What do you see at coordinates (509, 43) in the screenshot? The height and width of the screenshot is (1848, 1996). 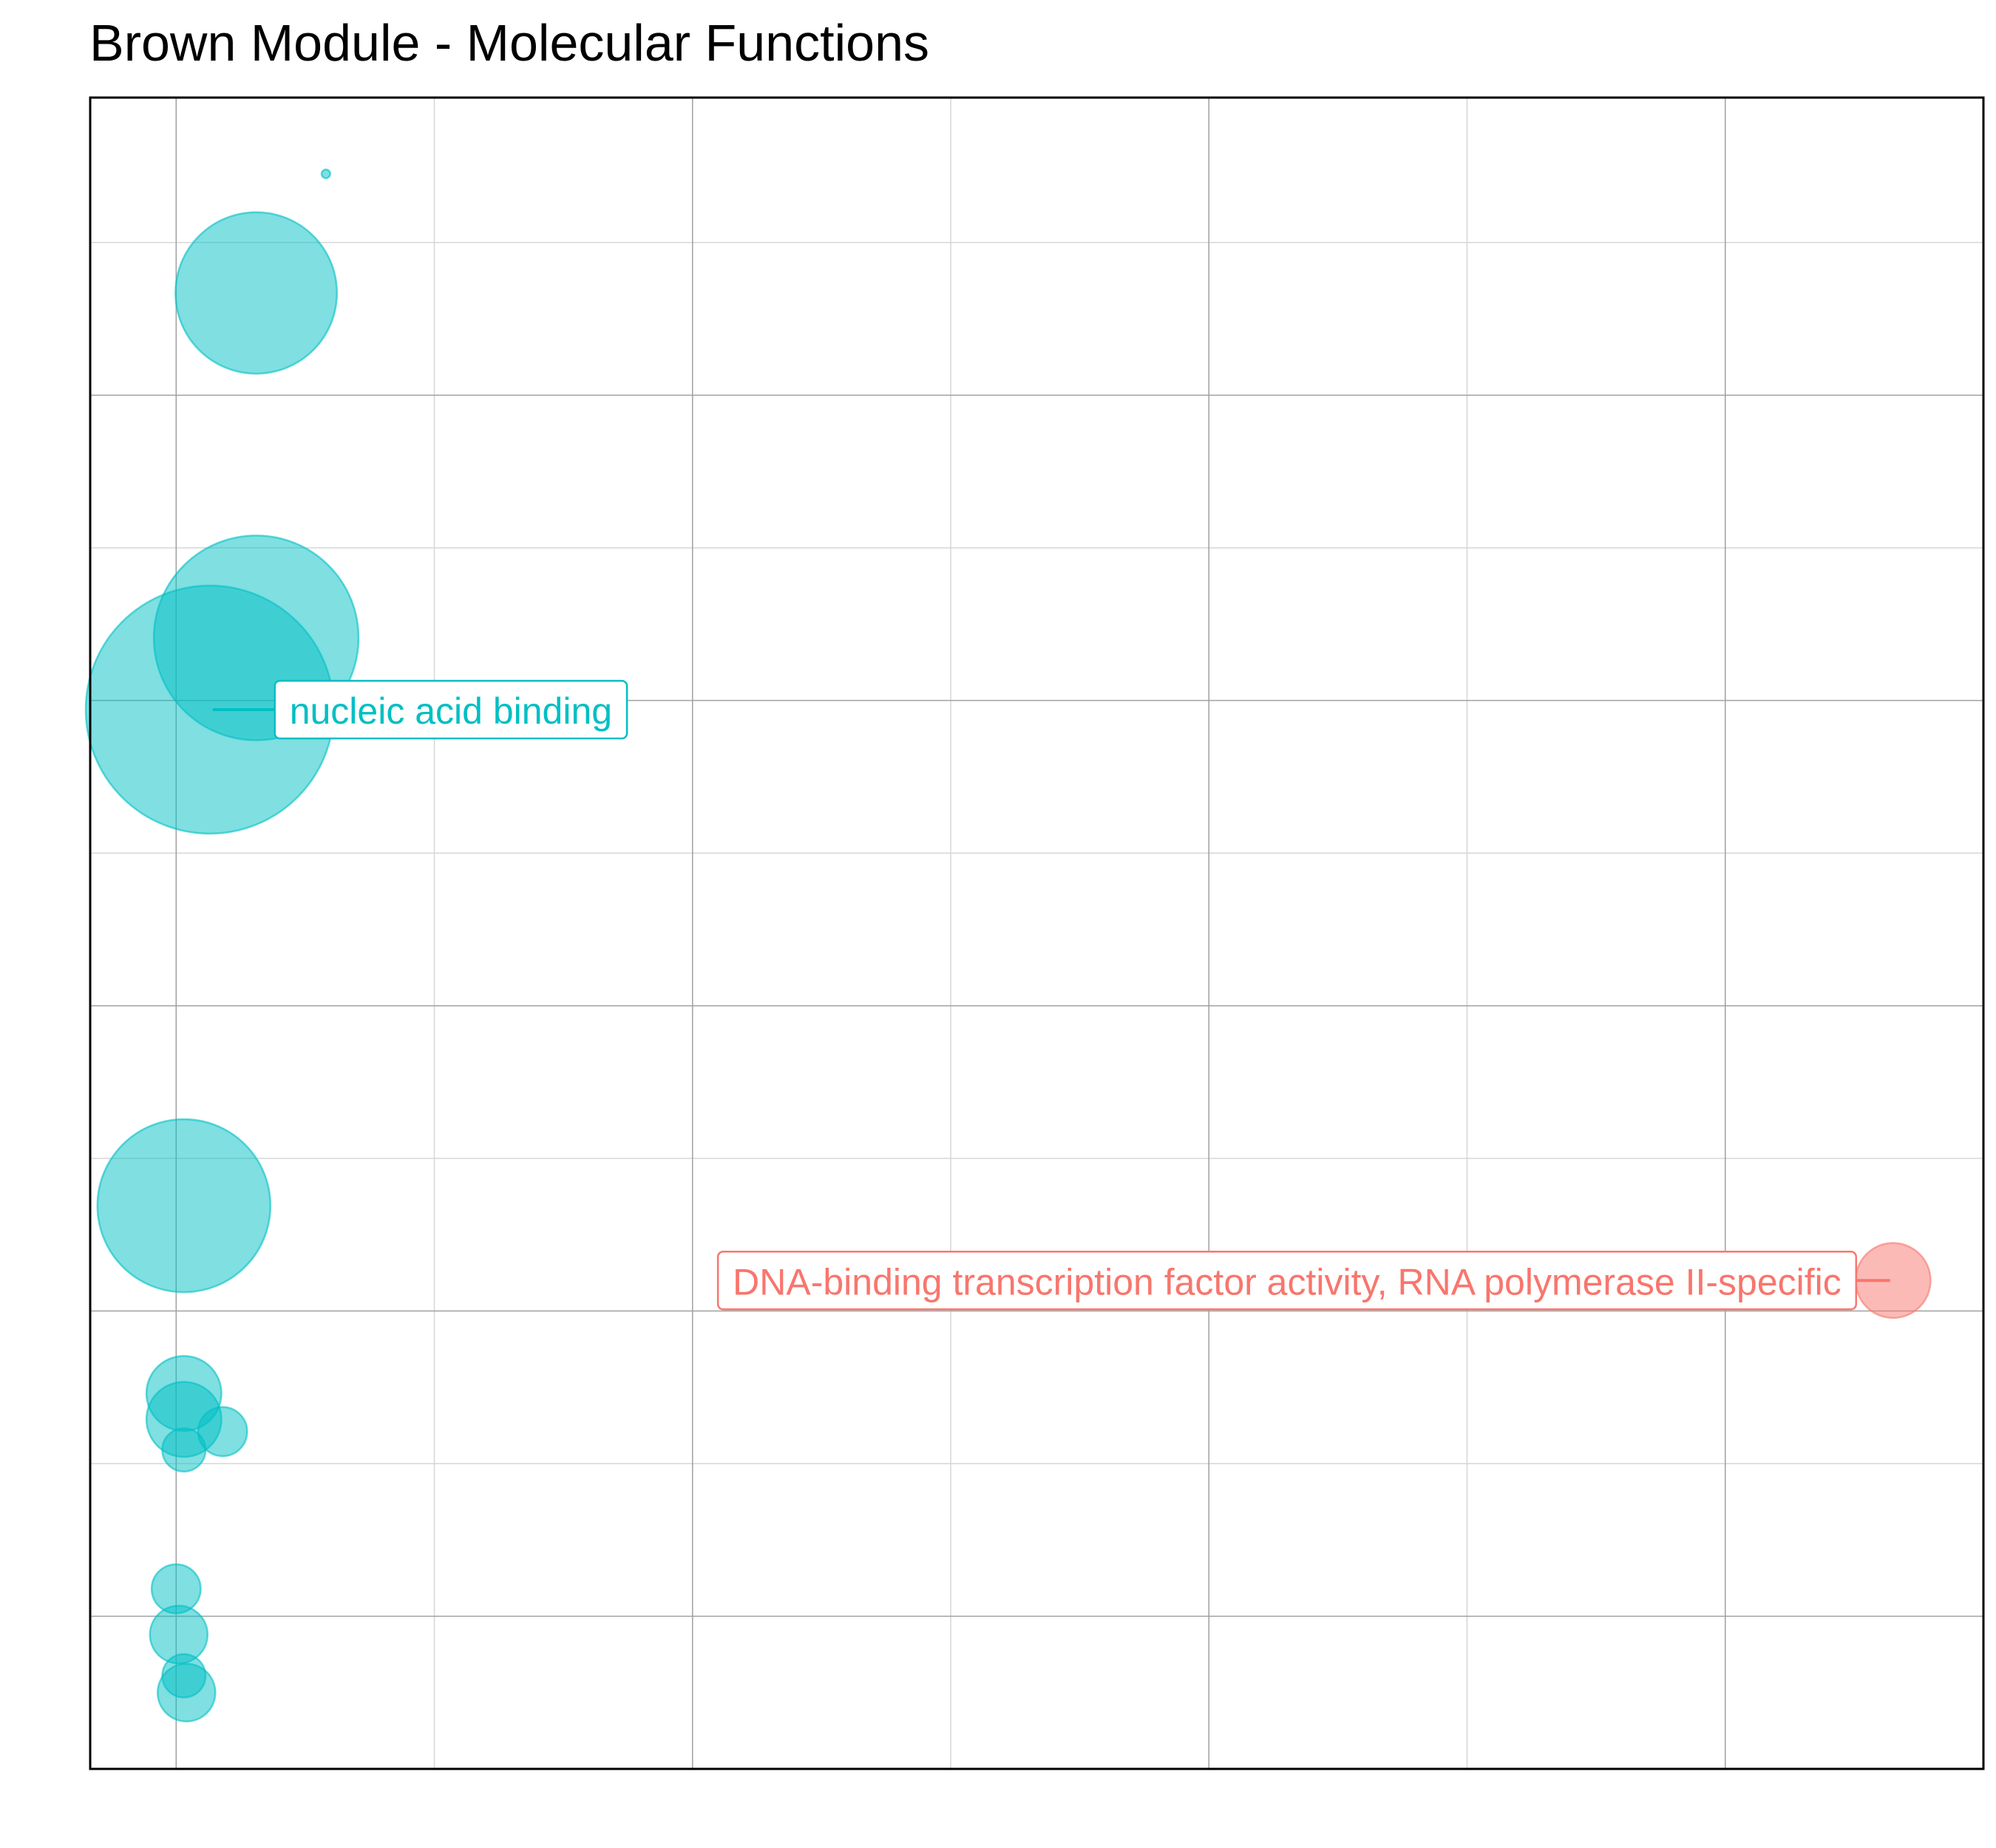 I see `chart-title: Brown Module - Molecular Functions` at bounding box center [509, 43].